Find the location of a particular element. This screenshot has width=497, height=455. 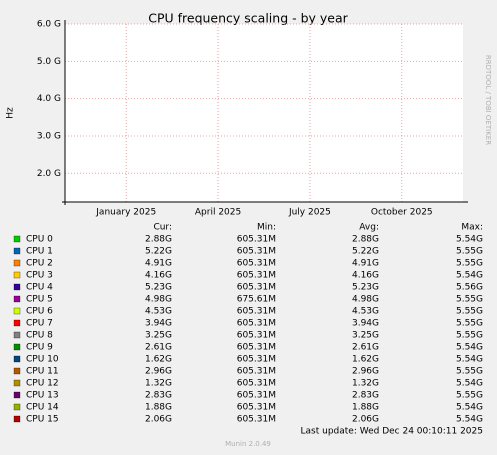

legend-name: CPU 3 is located at coordinates (39, 276).